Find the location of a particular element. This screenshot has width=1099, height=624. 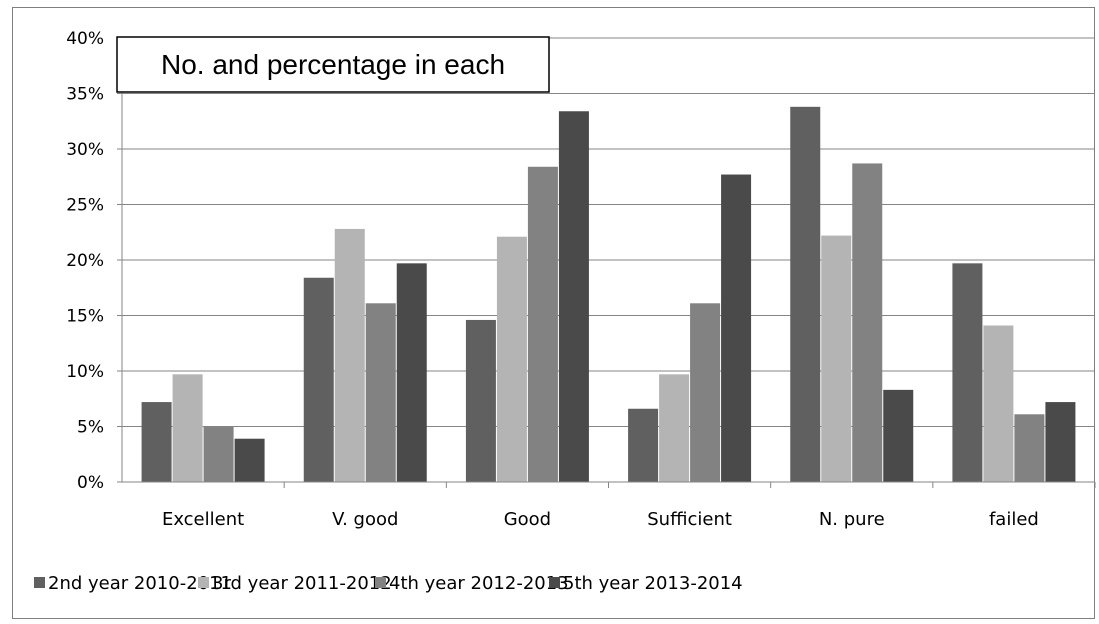

y-tick-label: 0% is located at coordinates (90, 483).